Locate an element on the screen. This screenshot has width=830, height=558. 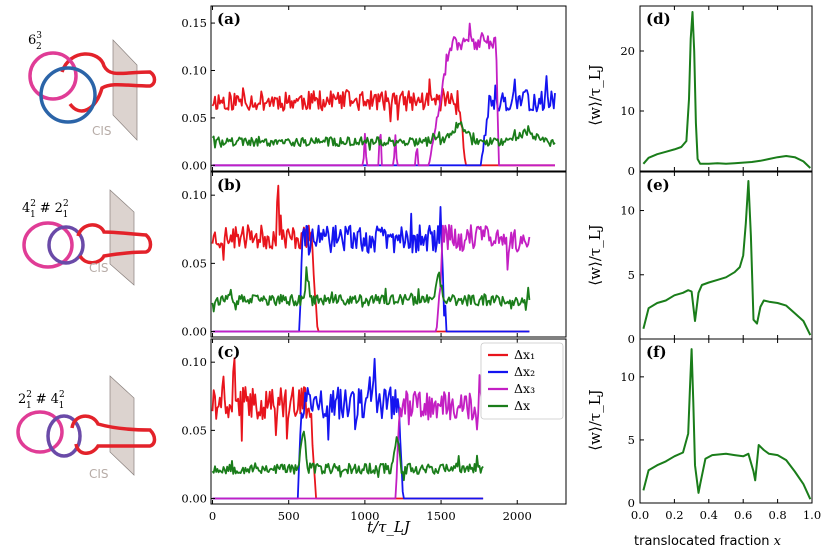
x-tick-label: 0.2 is located at coordinates (674, 515).